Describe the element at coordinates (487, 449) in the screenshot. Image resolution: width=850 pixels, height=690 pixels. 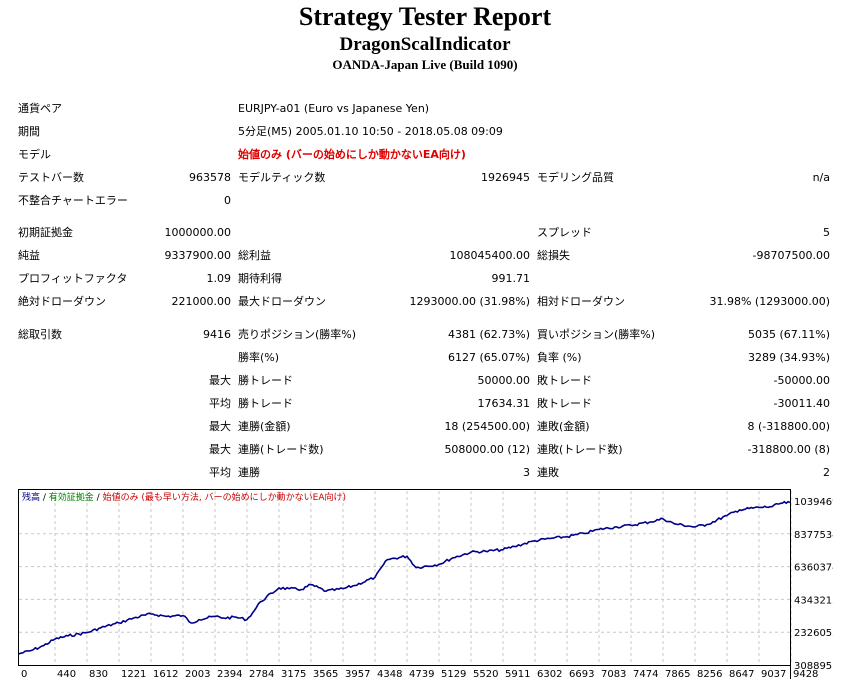
I see `cons-wins-count-value: 508000.00 (12)` at that location.